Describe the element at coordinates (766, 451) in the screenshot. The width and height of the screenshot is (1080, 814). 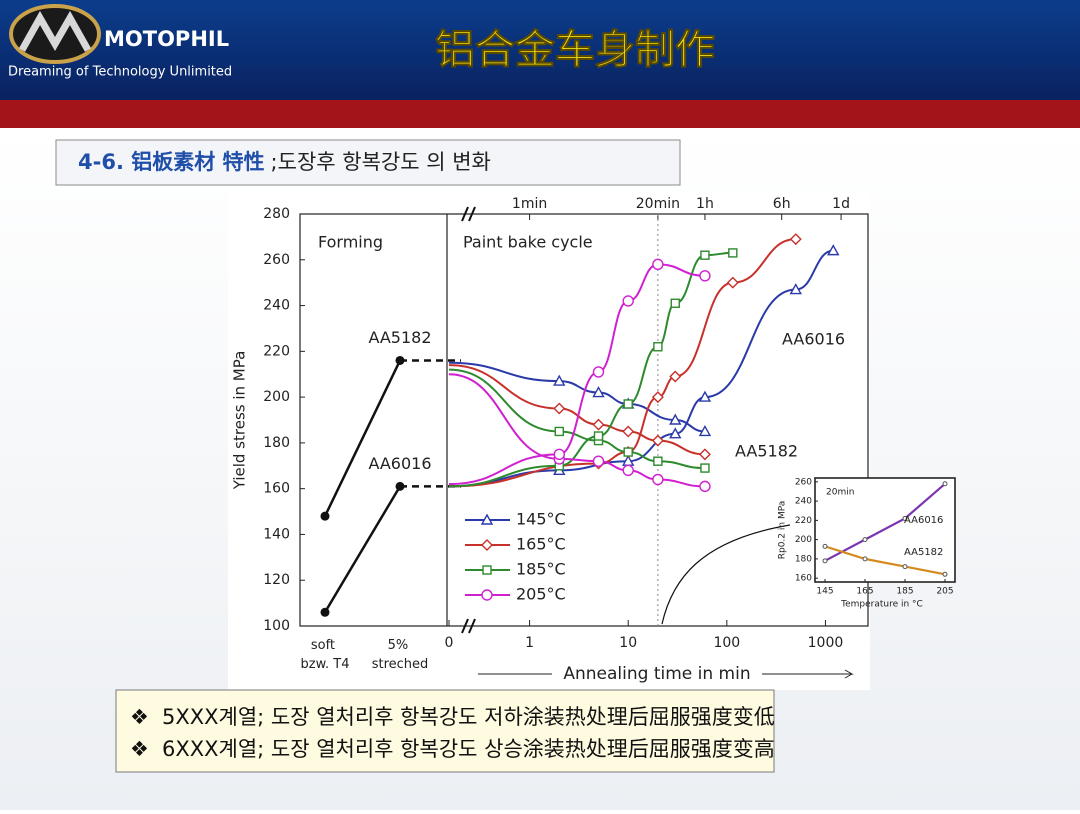
I see `annotation: AA5182` at that location.